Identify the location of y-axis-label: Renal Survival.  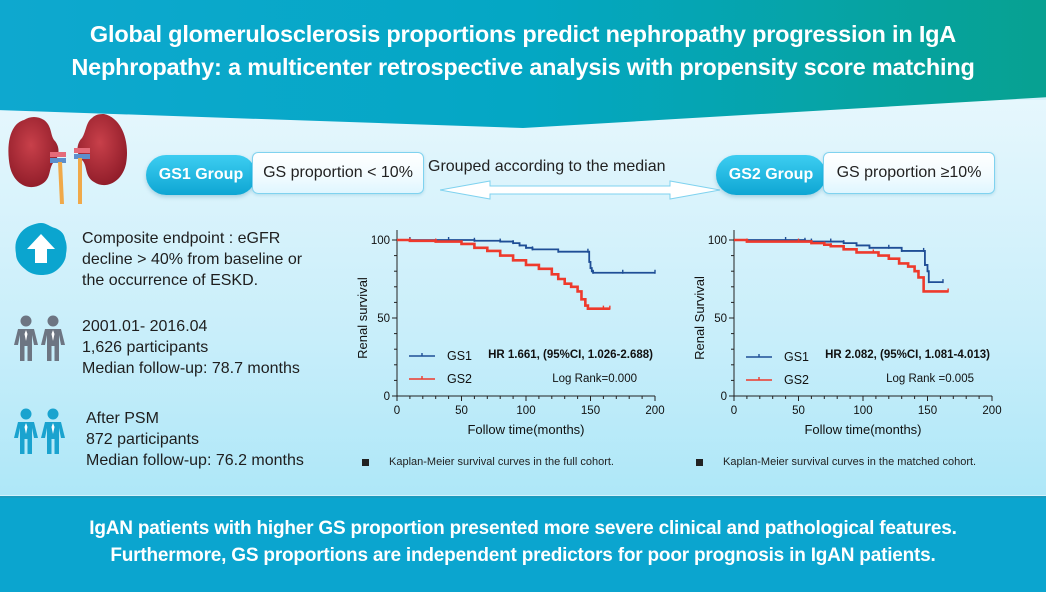
(699, 318).